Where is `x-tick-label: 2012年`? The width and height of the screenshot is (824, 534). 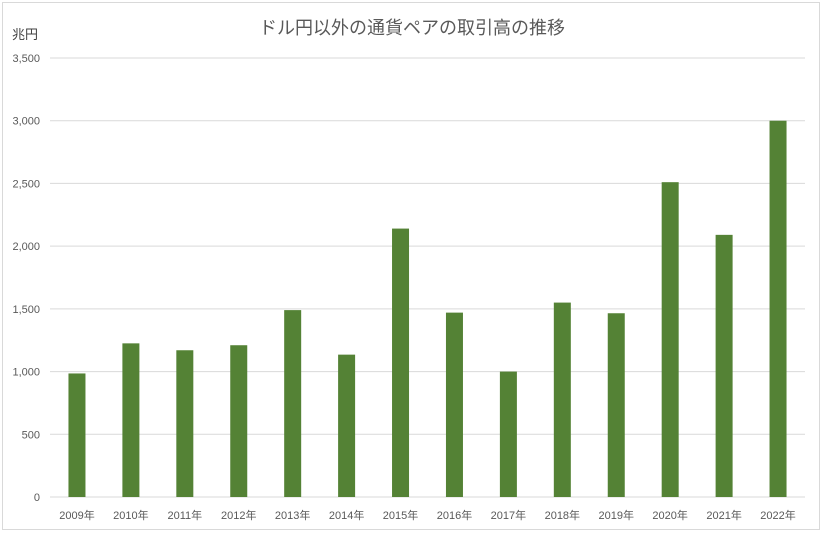 x-tick-label: 2012年 is located at coordinates (238, 515).